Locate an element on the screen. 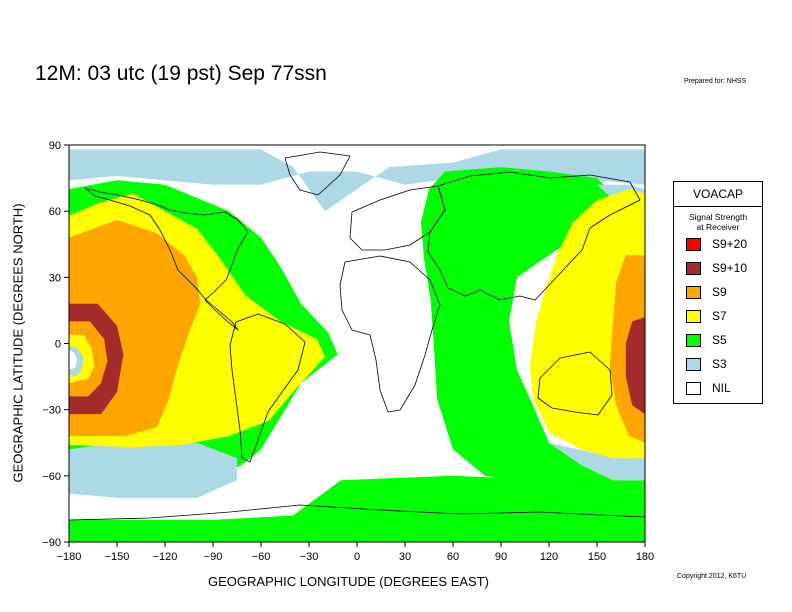  legend-label: S3 is located at coordinates (719, 364).